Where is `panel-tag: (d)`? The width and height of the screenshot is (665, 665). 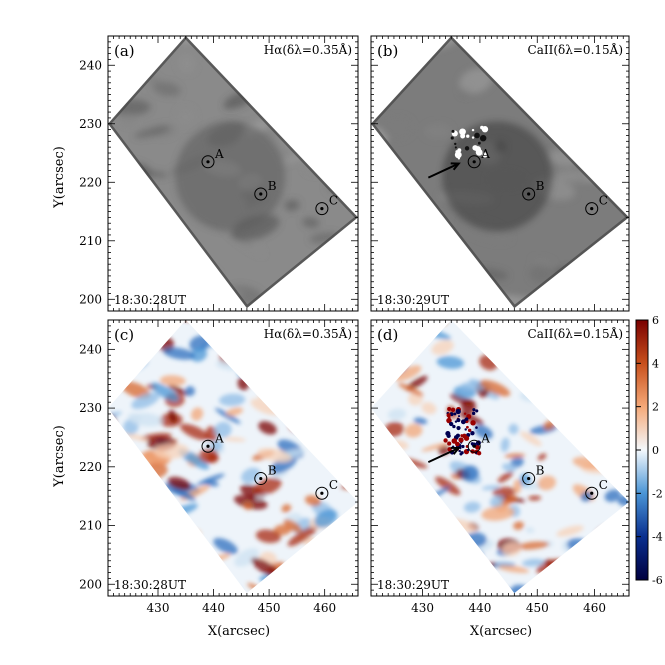
panel-tag: (d) is located at coordinates (387, 335).